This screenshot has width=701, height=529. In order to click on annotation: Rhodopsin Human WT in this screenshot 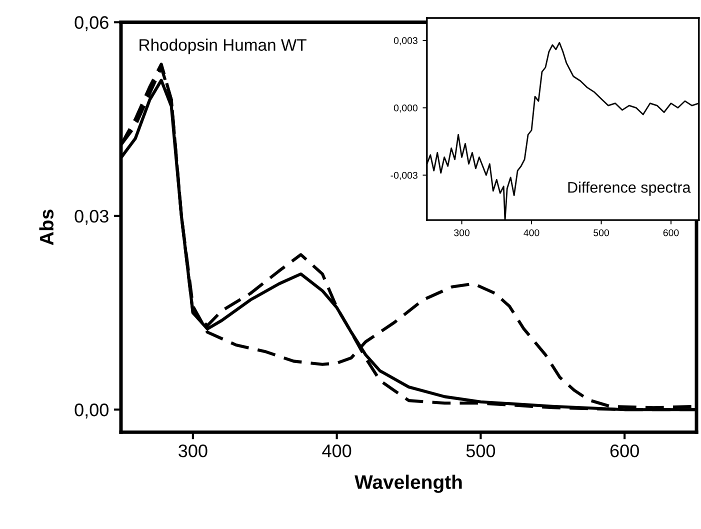, I will do `click(223, 46)`.